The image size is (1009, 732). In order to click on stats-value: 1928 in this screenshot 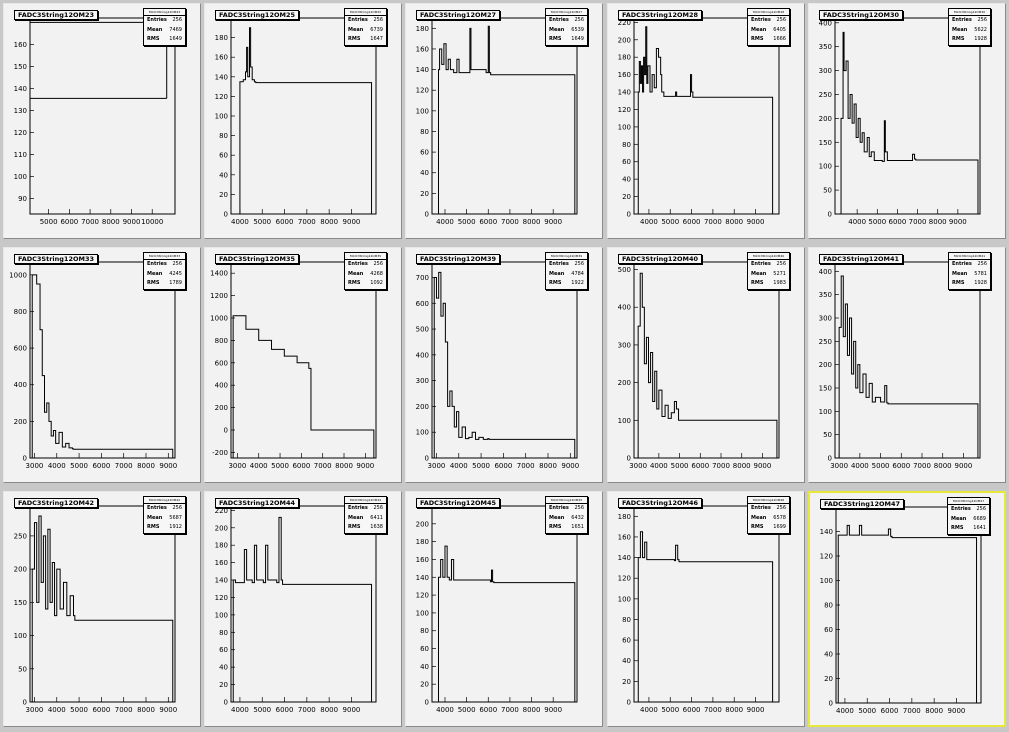, I will do `click(980, 283)`.